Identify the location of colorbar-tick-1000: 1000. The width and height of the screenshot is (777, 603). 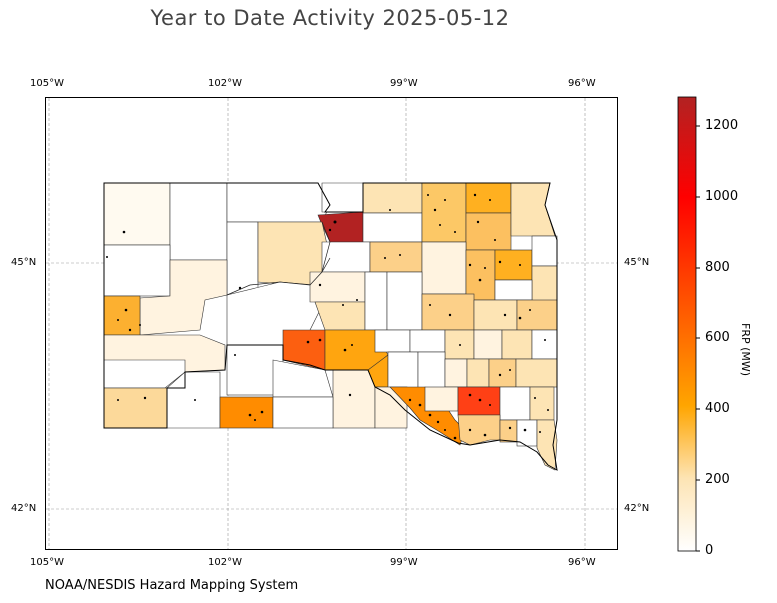
(722, 196).